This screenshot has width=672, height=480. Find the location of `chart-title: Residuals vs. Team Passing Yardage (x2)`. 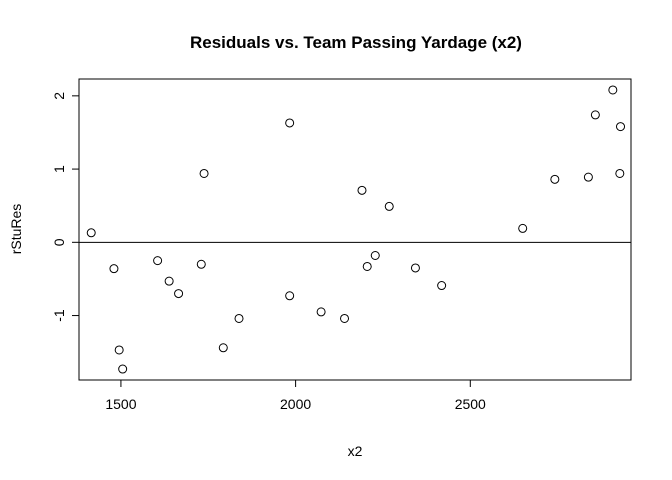

chart-title: Residuals vs. Team Passing Yardage (x2) is located at coordinates (356, 42).